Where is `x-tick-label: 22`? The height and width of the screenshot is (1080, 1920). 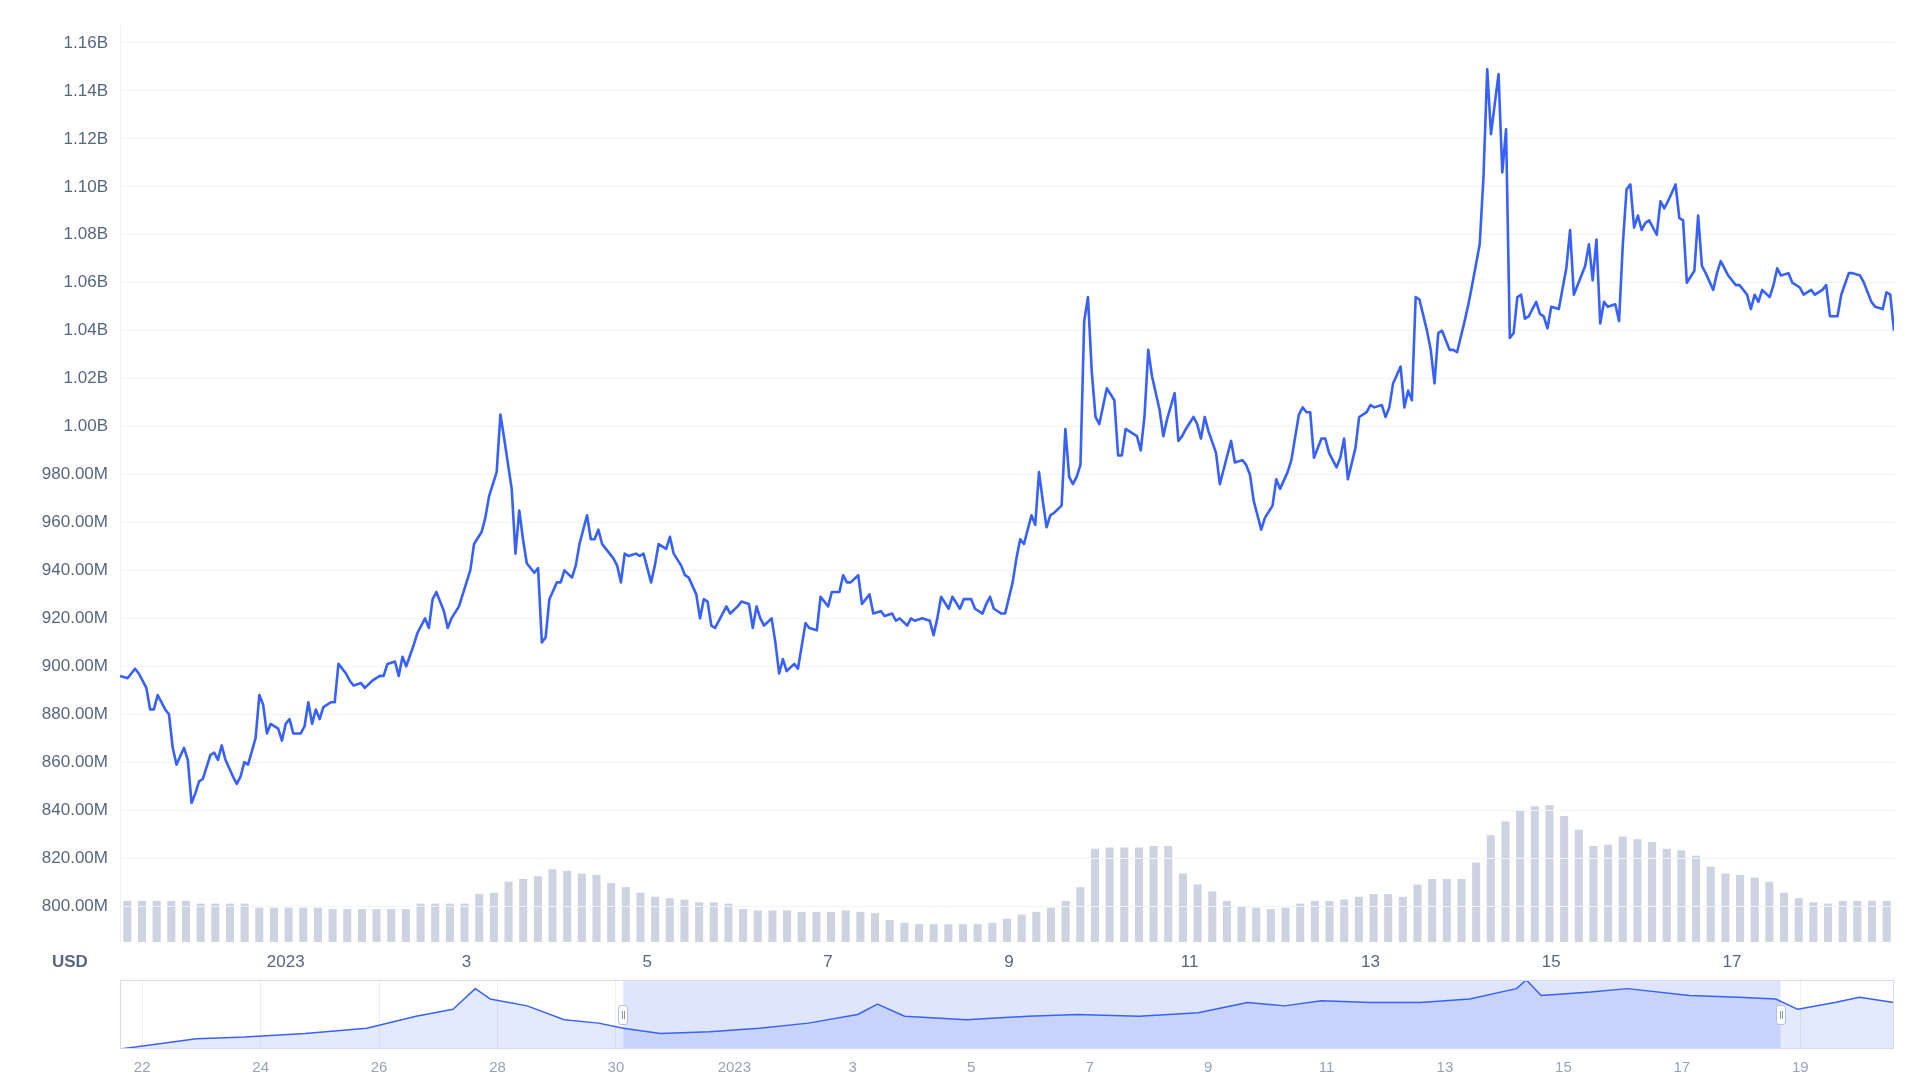 x-tick-label: 22 is located at coordinates (142, 1067).